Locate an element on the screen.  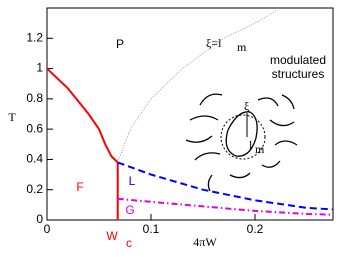
y-tick-label: 0.2 is located at coordinates (34, 189).